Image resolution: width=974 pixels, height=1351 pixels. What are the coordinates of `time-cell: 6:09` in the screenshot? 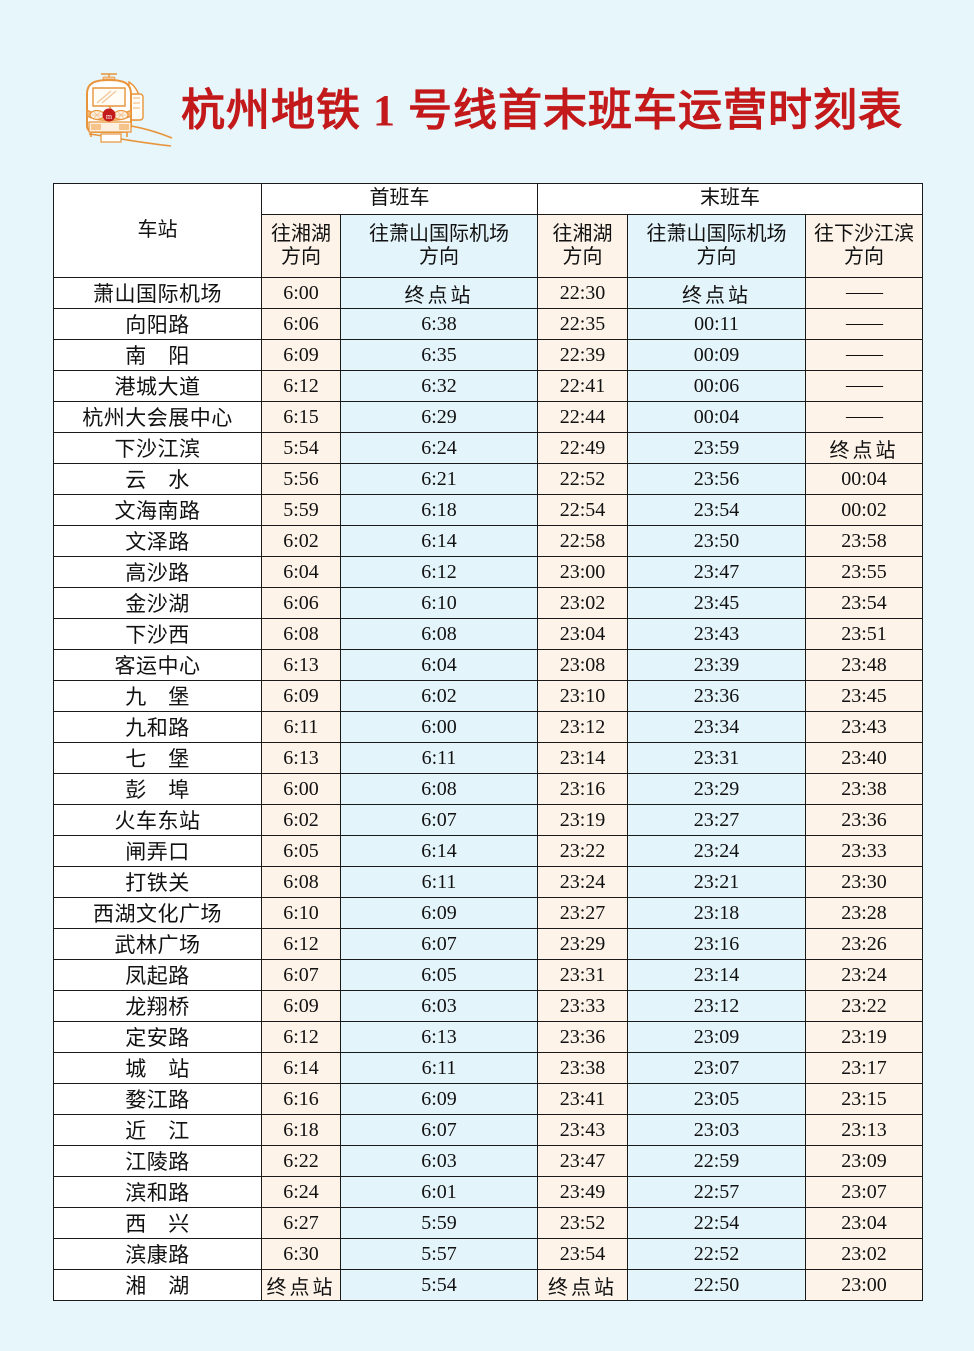 It's located at (439, 913).